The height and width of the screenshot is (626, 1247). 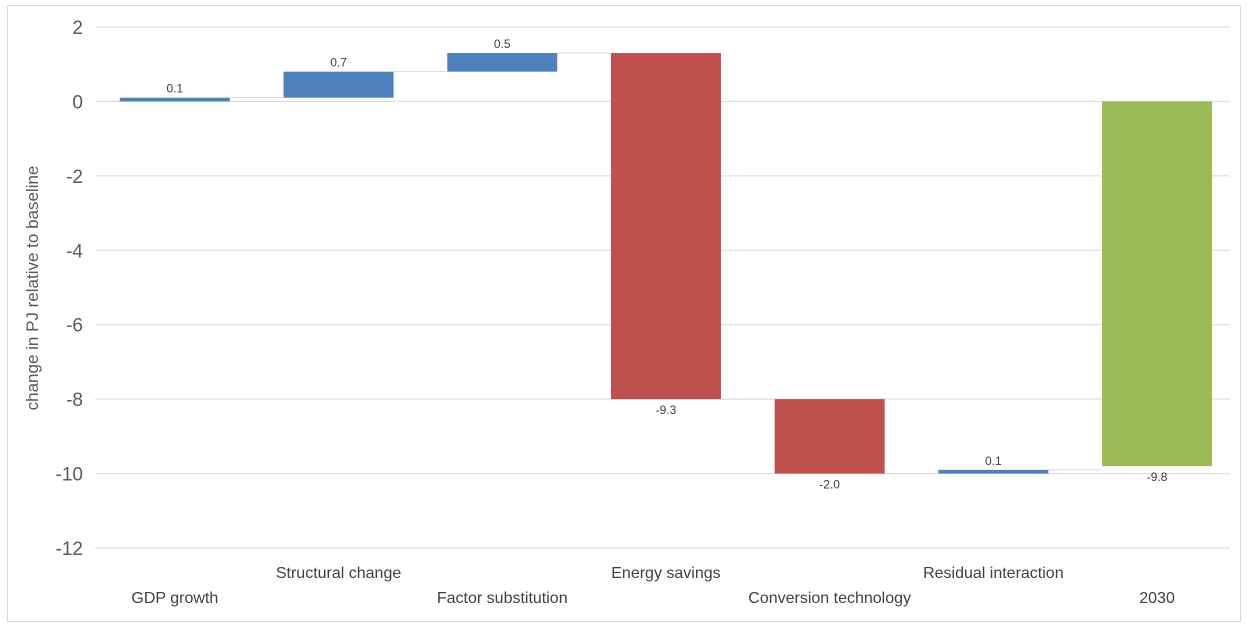 What do you see at coordinates (502, 44) in the screenshot?
I see `data-label: 0.5` at bounding box center [502, 44].